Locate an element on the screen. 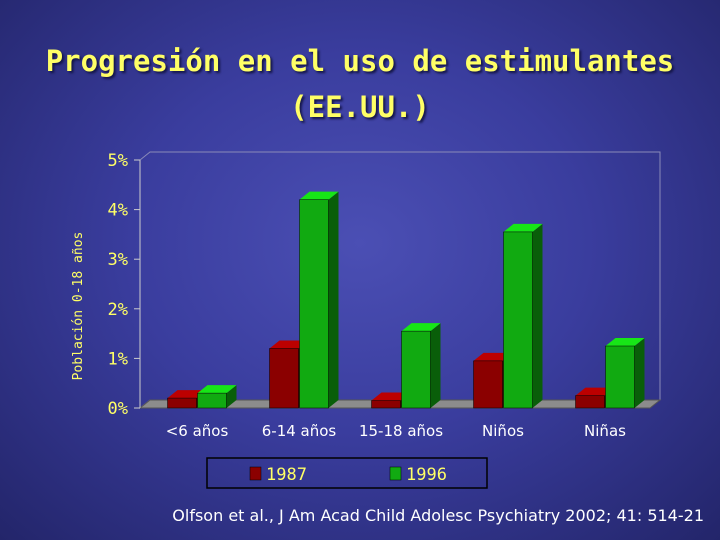 This screenshot has width=720, height=540. x-tick-label: Niñas is located at coordinates (605, 431).